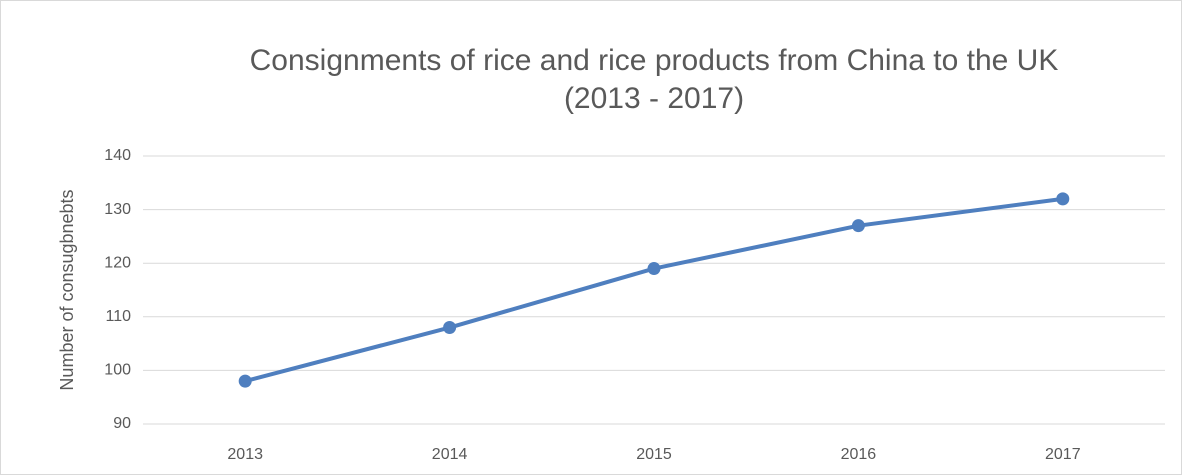 The height and width of the screenshot is (475, 1182). I want to click on y-axis-title: Number of consugbnebts, so click(67, 289).